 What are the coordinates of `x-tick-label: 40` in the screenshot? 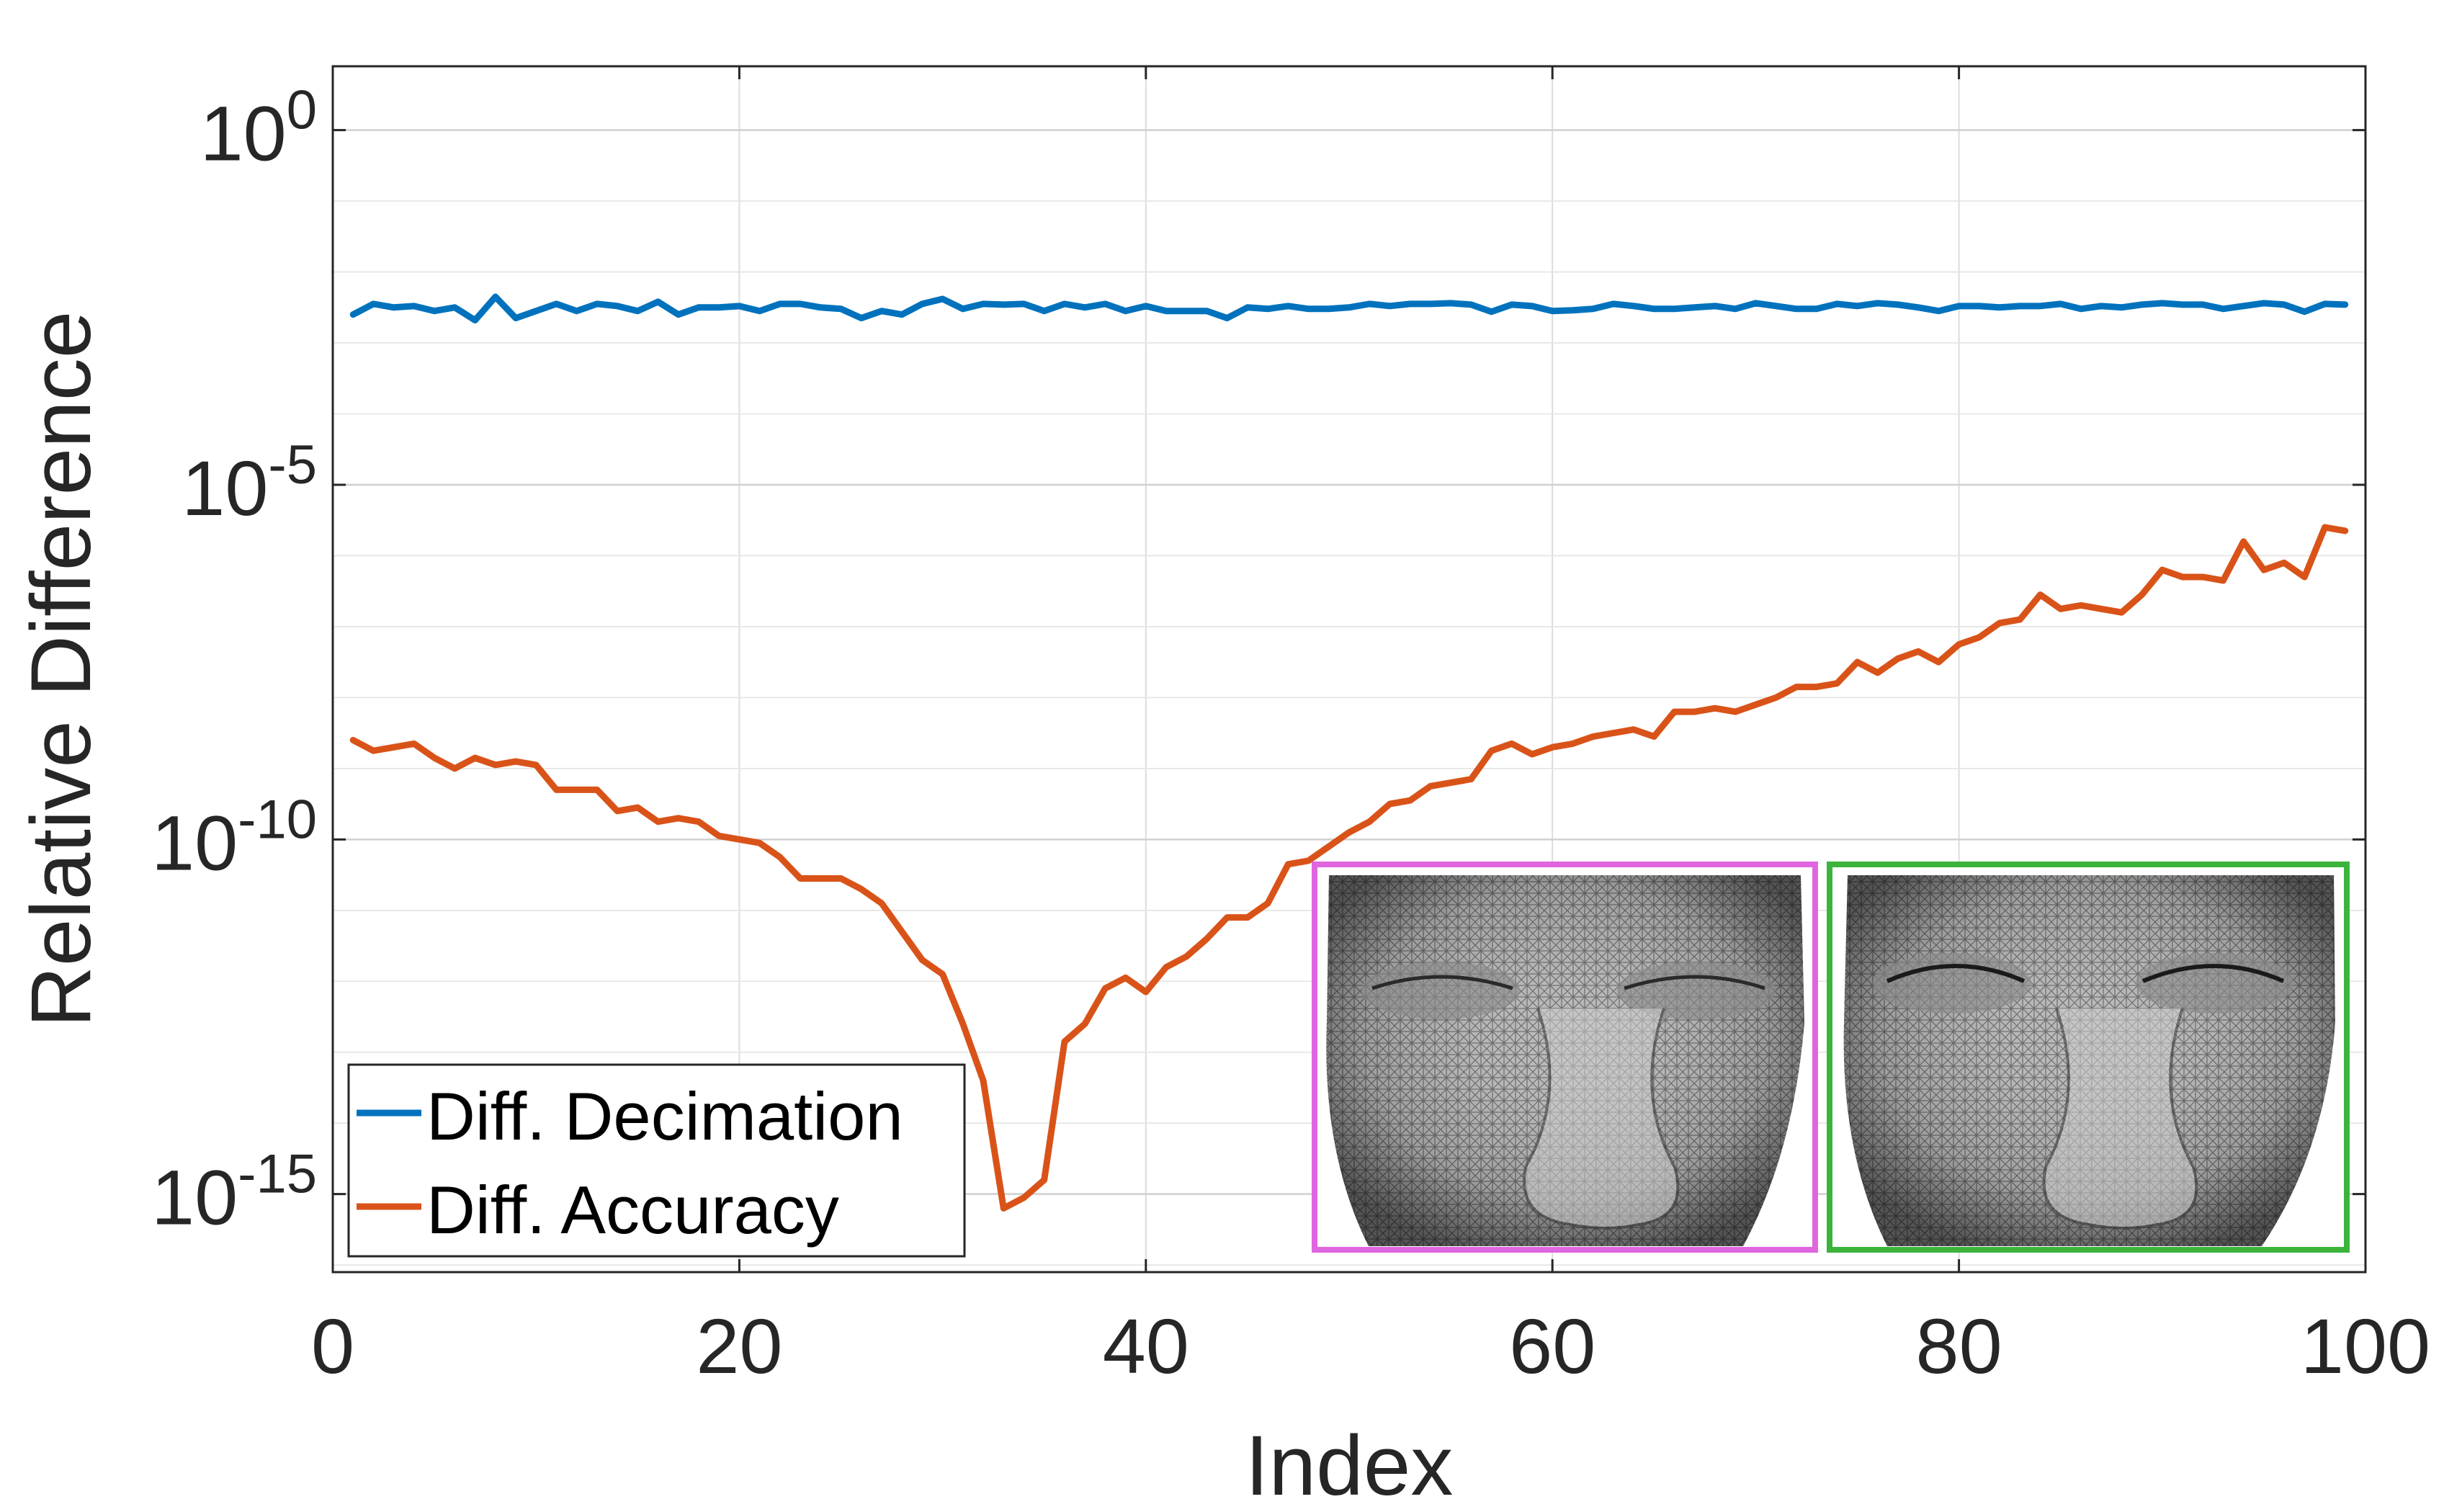 It's located at (1146, 1346).